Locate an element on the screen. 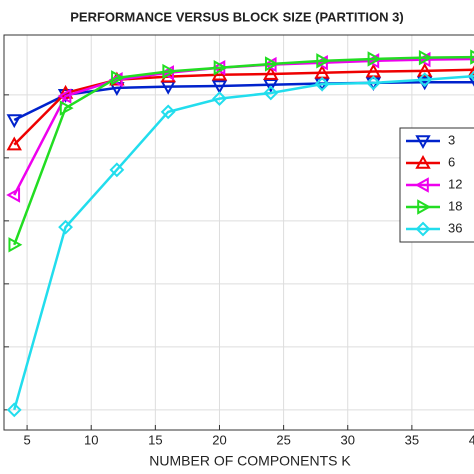  series-line is located at coordinates (243, 101).